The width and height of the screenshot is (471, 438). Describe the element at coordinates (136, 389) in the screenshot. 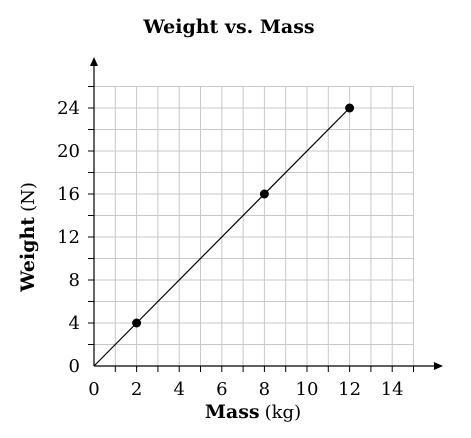

I see `x-tick-label: 2` at that location.